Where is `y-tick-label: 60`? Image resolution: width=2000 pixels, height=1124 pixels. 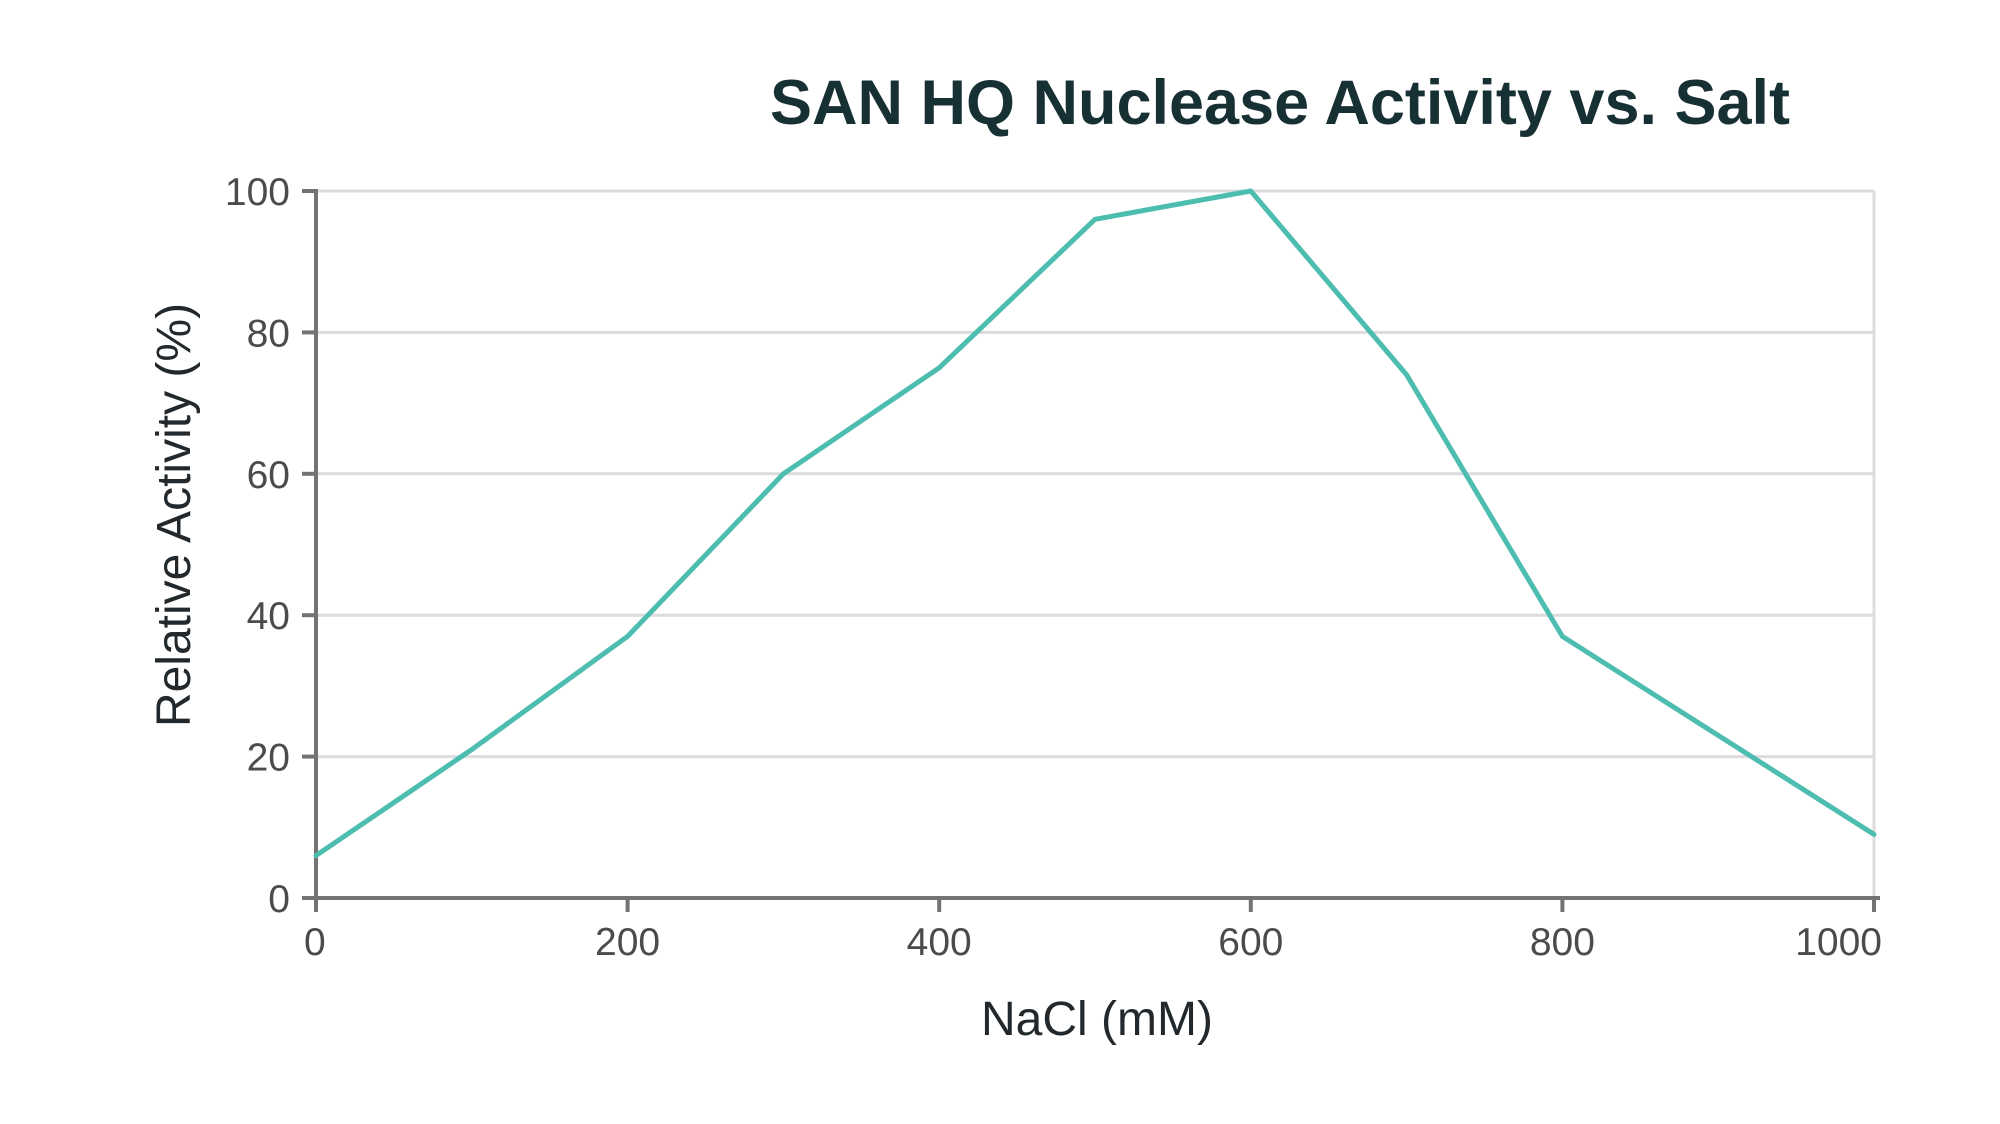
y-tick-label: 60 is located at coordinates (268, 475).